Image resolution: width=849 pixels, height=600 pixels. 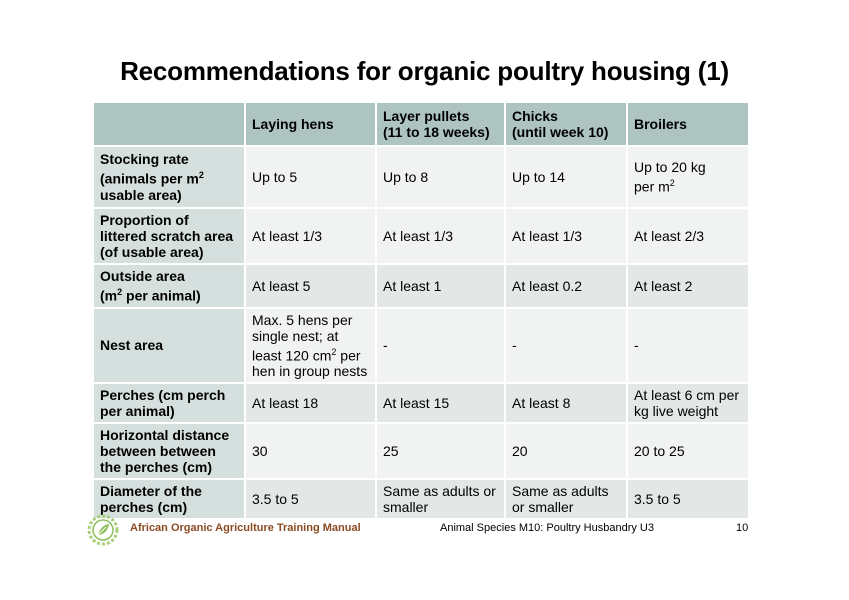 What do you see at coordinates (440, 177) in the screenshot?
I see `table-cell: Up to 8` at bounding box center [440, 177].